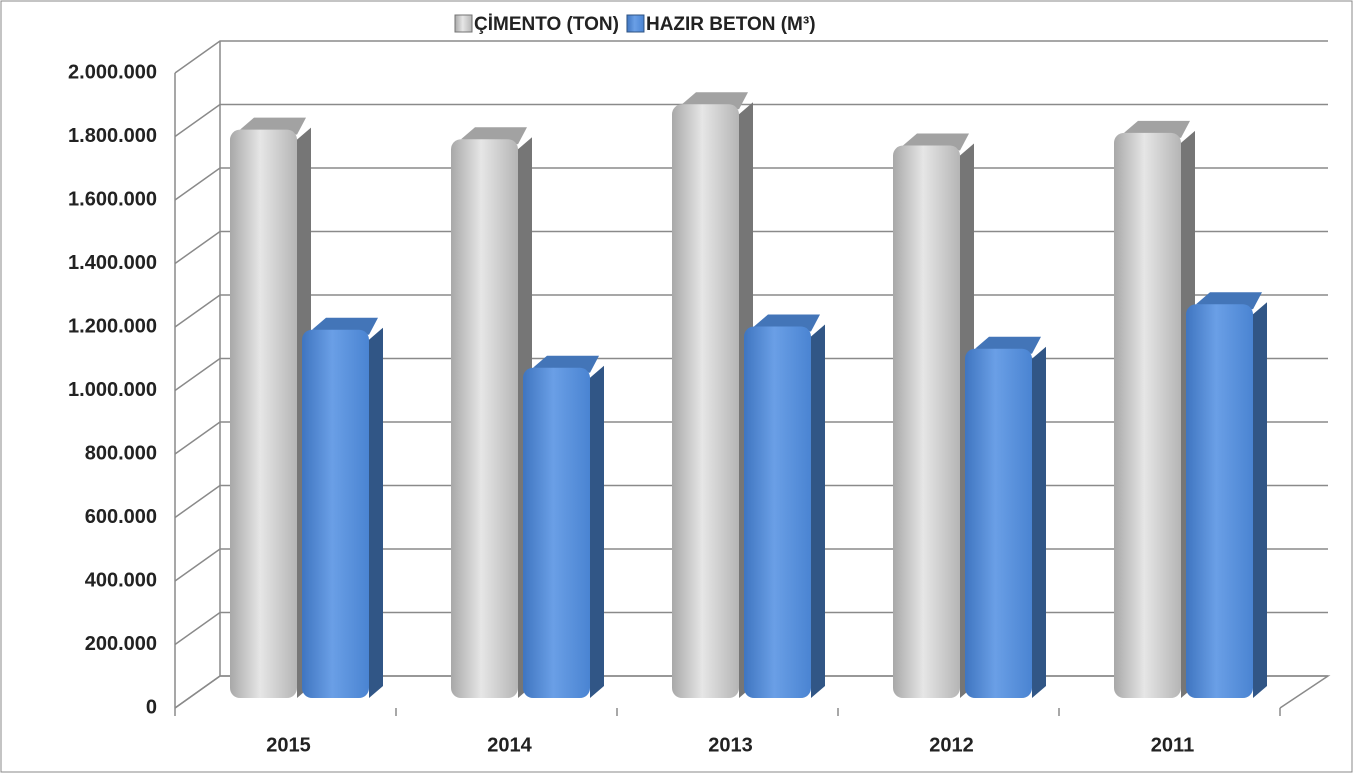 The image size is (1353, 773). What do you see at coordinates (112, 199) in the screenshot?
I see `y-tick-label: 1.600.000` at bounding box center [112, 199].